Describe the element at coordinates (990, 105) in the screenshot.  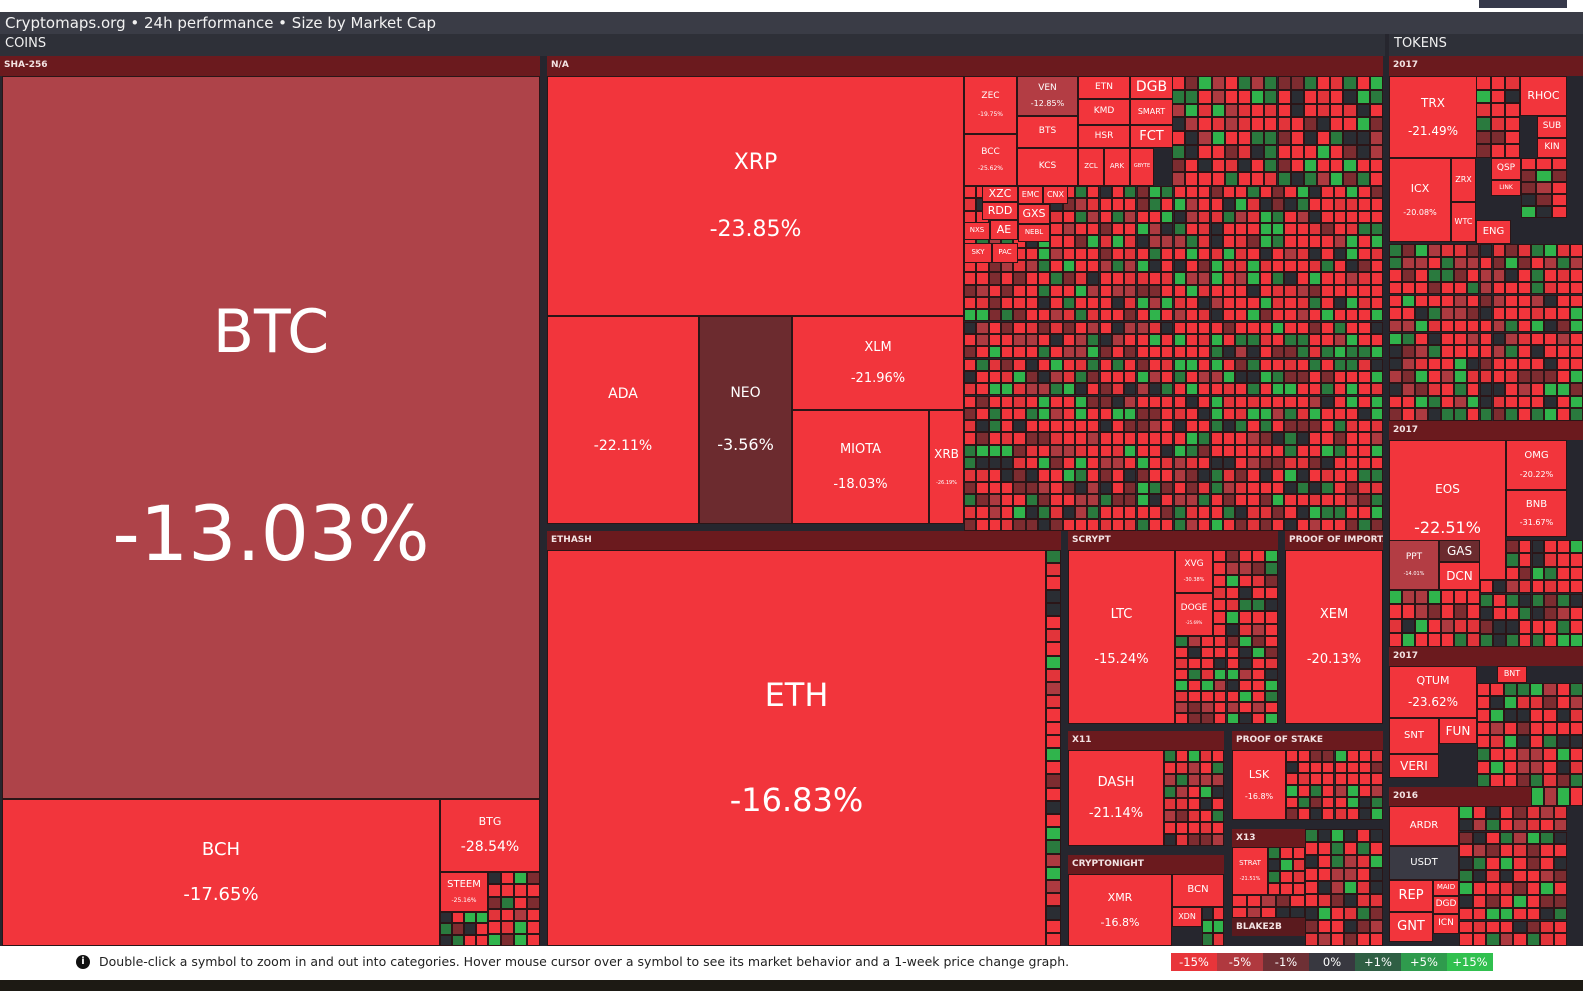
I see `coin-tile-zec: ZEC -19.75%` at that location.